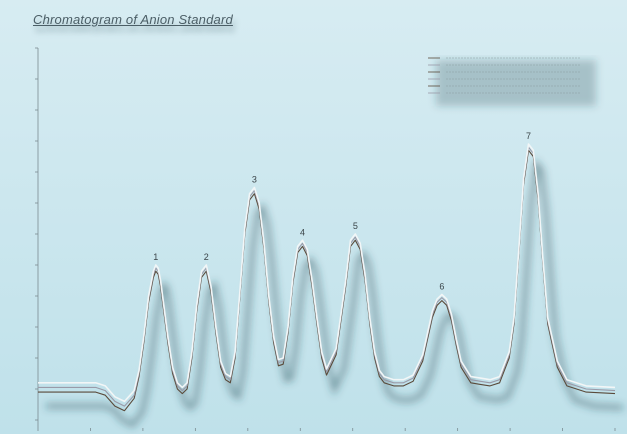 This screenshot has width=627, height=434. What do you see at coordinates (302, 232) in the screenshot?
I see `peak-label: 4` at bounding box center [302, 232].